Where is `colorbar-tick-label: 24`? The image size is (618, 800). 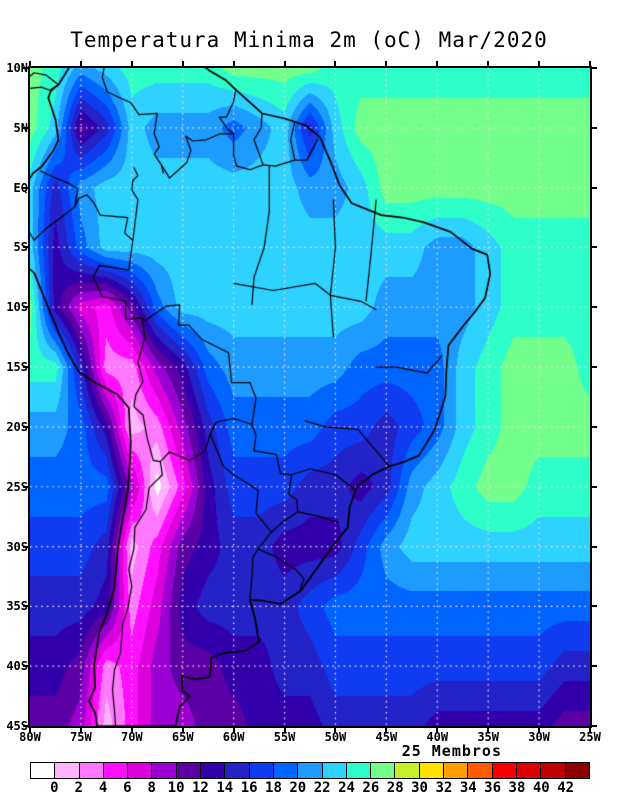
colorbar-tick-label: 24 is located at coordinates (346, 788).